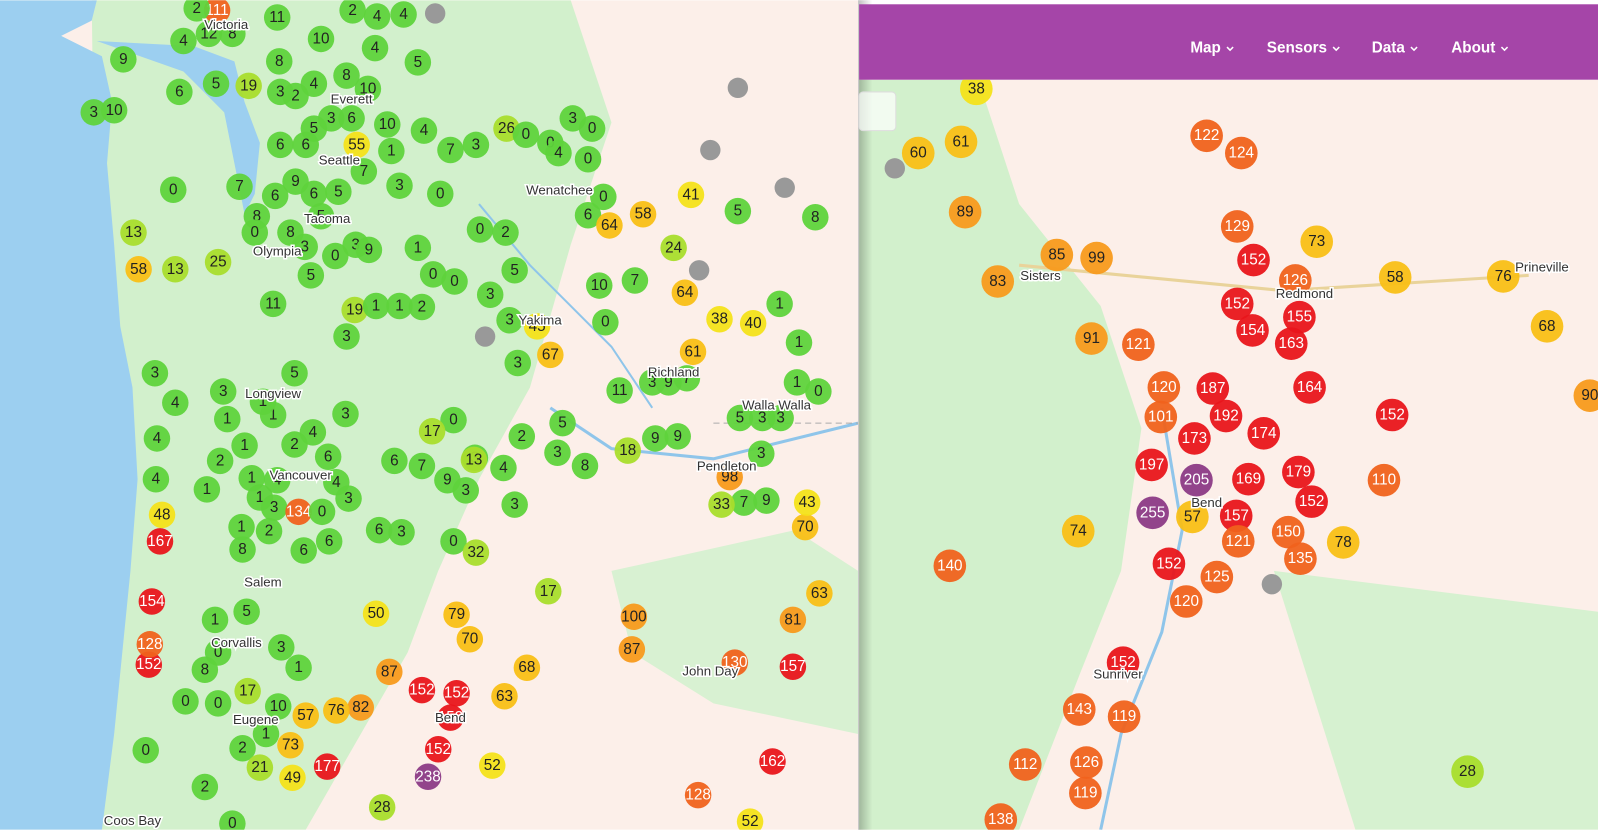 Image resolution: width=1598 pixels, height=835 pixels. Describe the element at coordinates (877, 111) in the screenshot. I see `map-control` at that location.